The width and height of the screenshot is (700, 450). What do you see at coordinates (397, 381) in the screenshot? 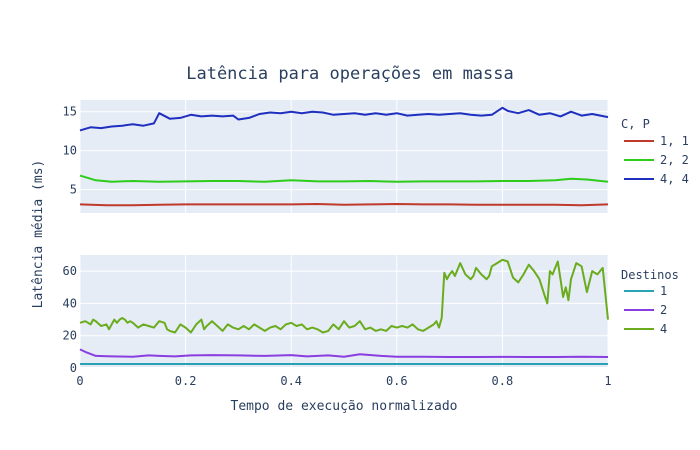
I see `x-tick-label: 0.6` at bounding box center [397, 381].